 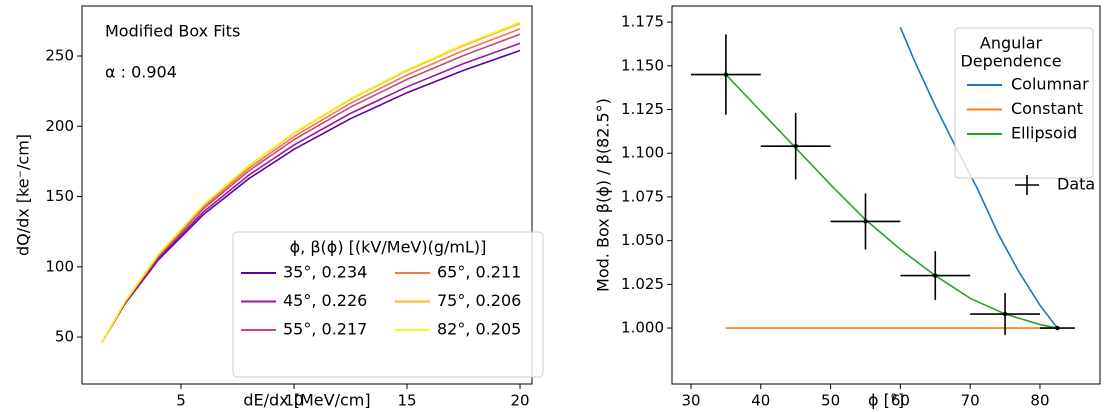 What do you see at coordinates (642, 328) in the screenshot?
I see `y-tick-label: 1.000` at bounding box center [642, 328].